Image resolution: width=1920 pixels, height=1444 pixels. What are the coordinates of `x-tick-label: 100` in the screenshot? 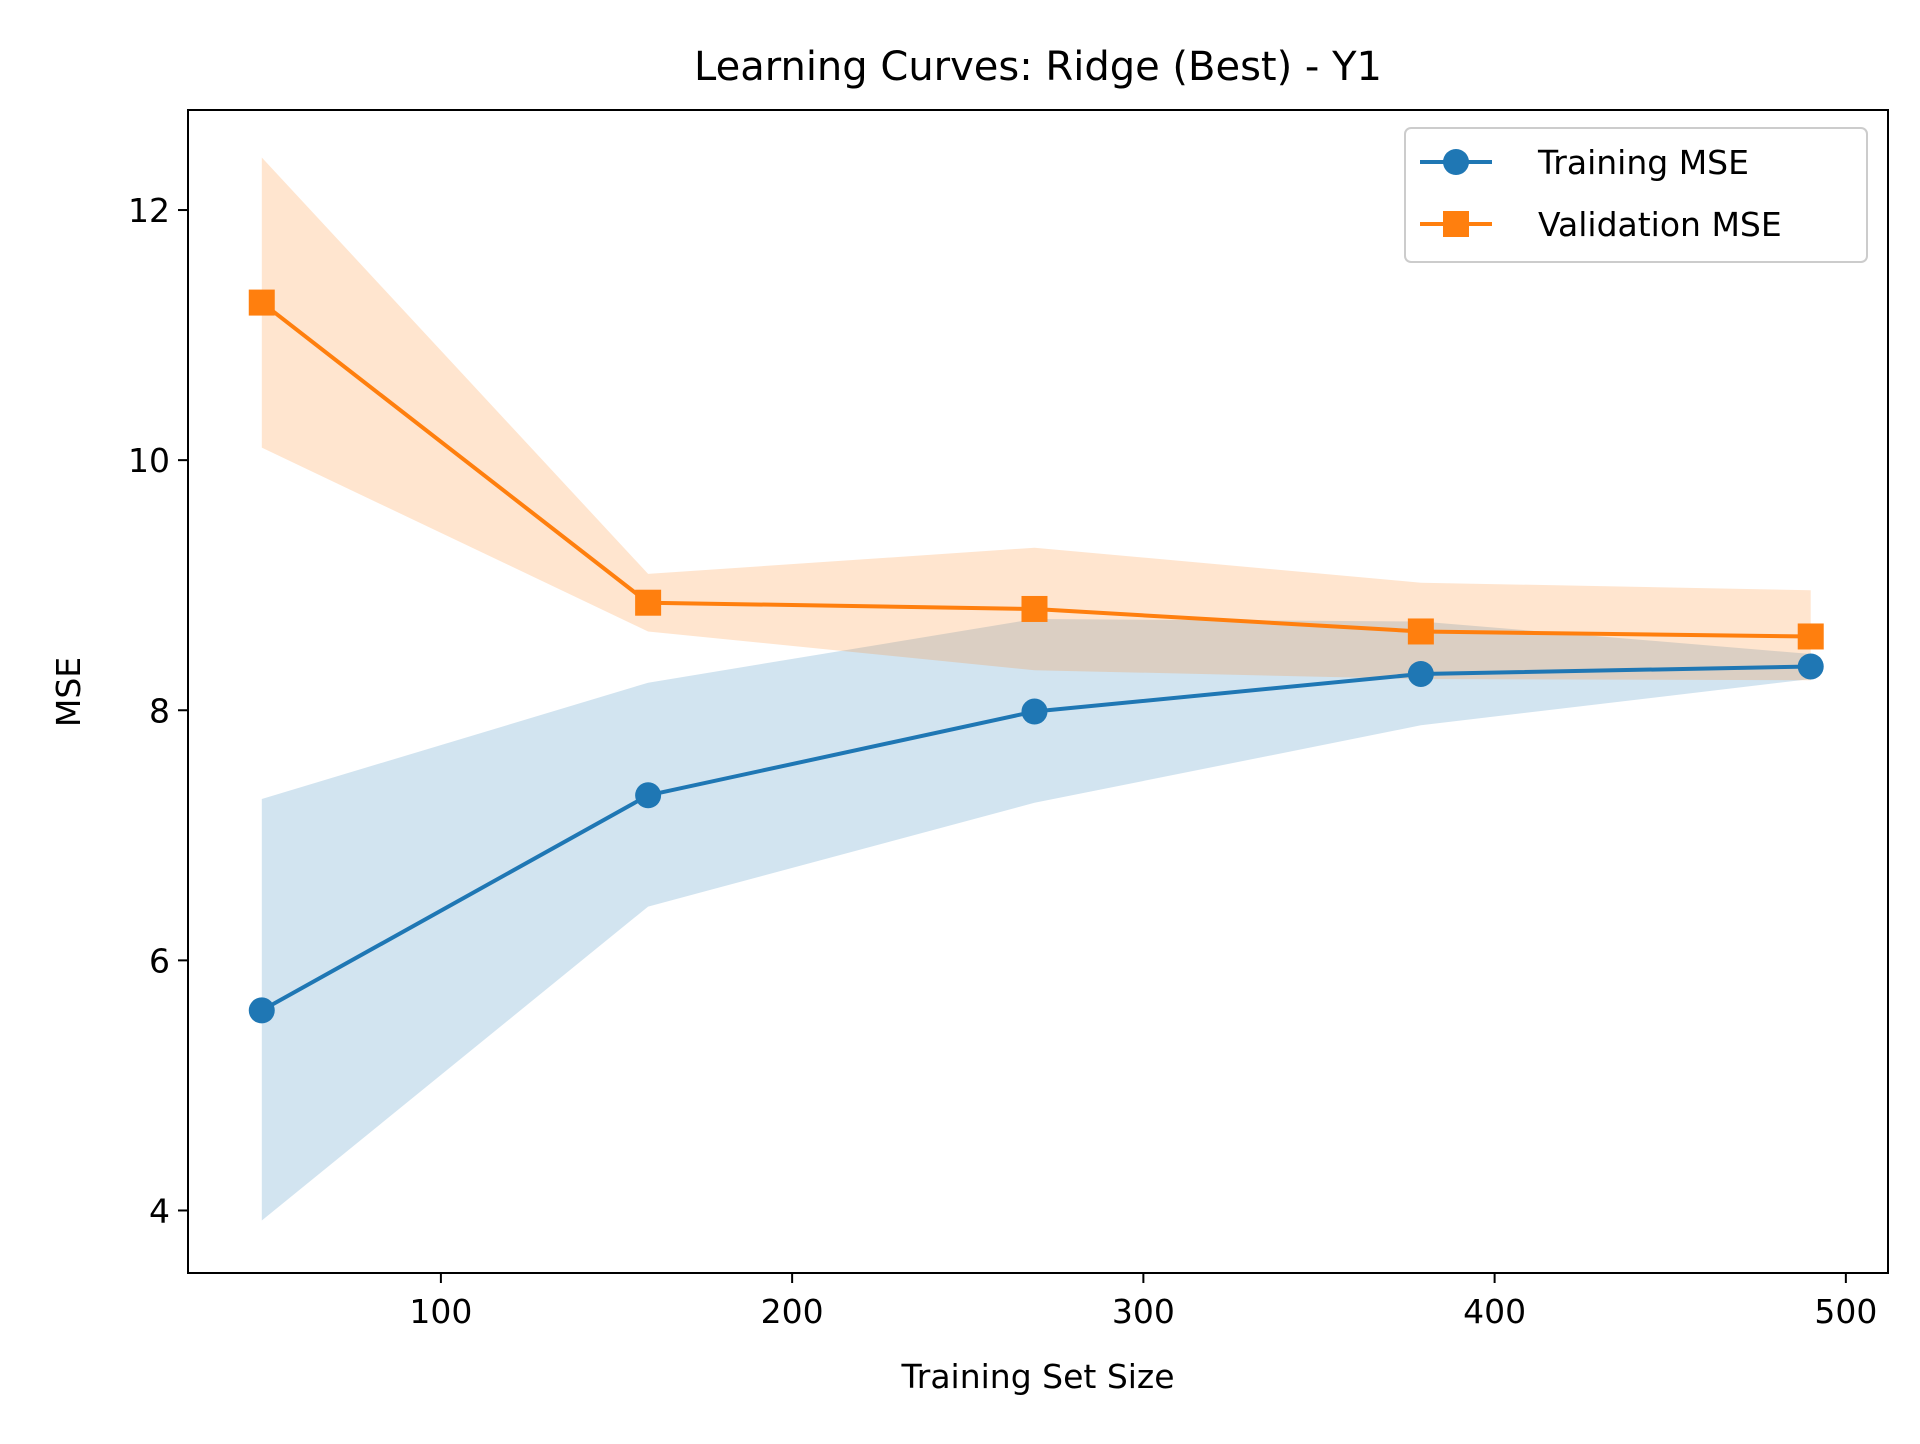 It's located at (440, 1311).